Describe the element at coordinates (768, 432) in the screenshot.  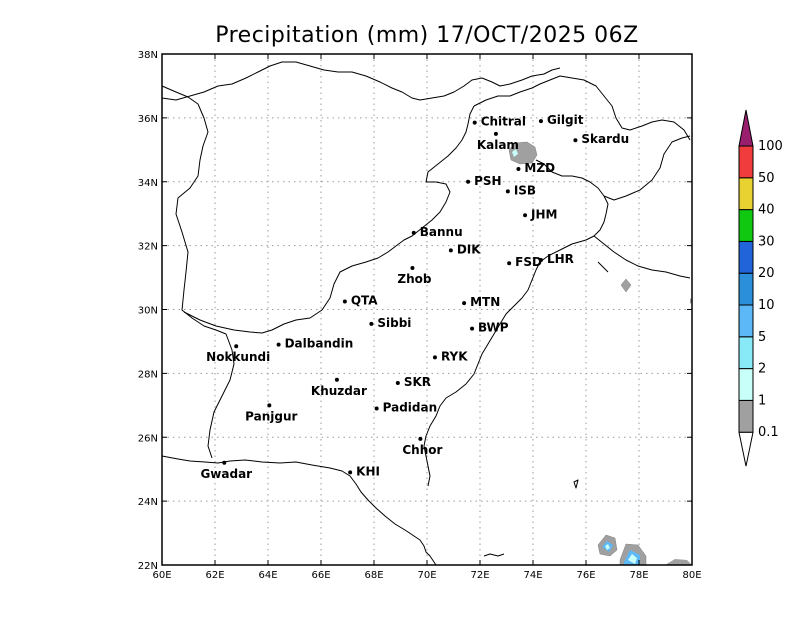
I see `colorbar-label: 0.1` at that location.